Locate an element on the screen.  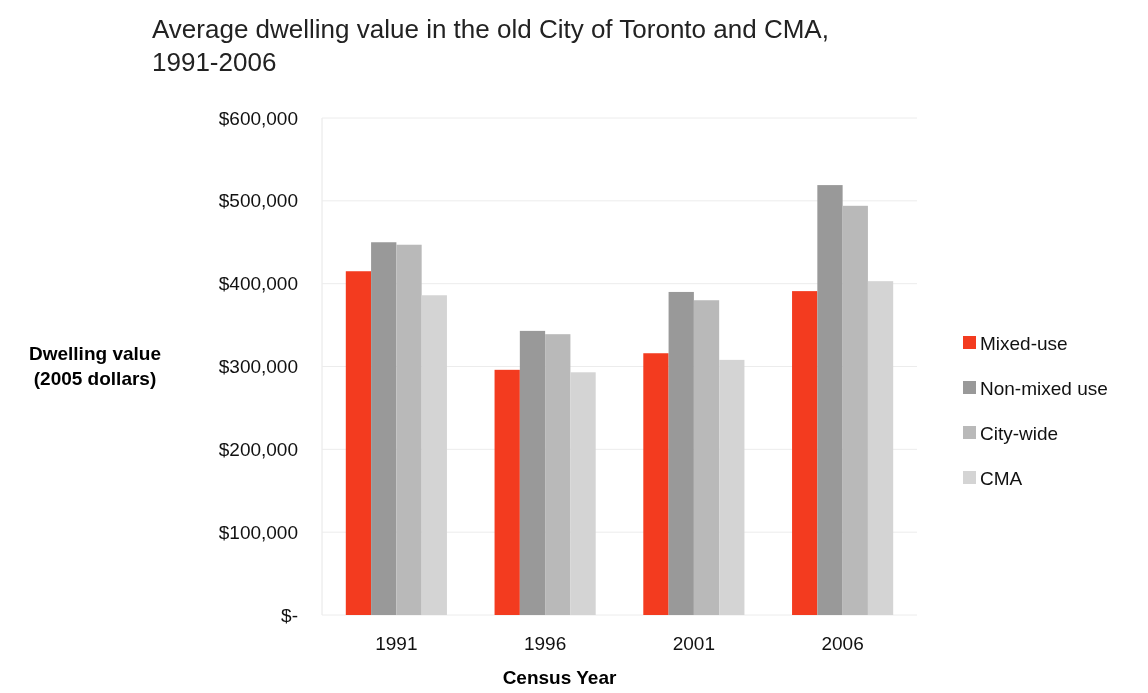
legend-label: City-wide is located at coordinates (1019, 433).